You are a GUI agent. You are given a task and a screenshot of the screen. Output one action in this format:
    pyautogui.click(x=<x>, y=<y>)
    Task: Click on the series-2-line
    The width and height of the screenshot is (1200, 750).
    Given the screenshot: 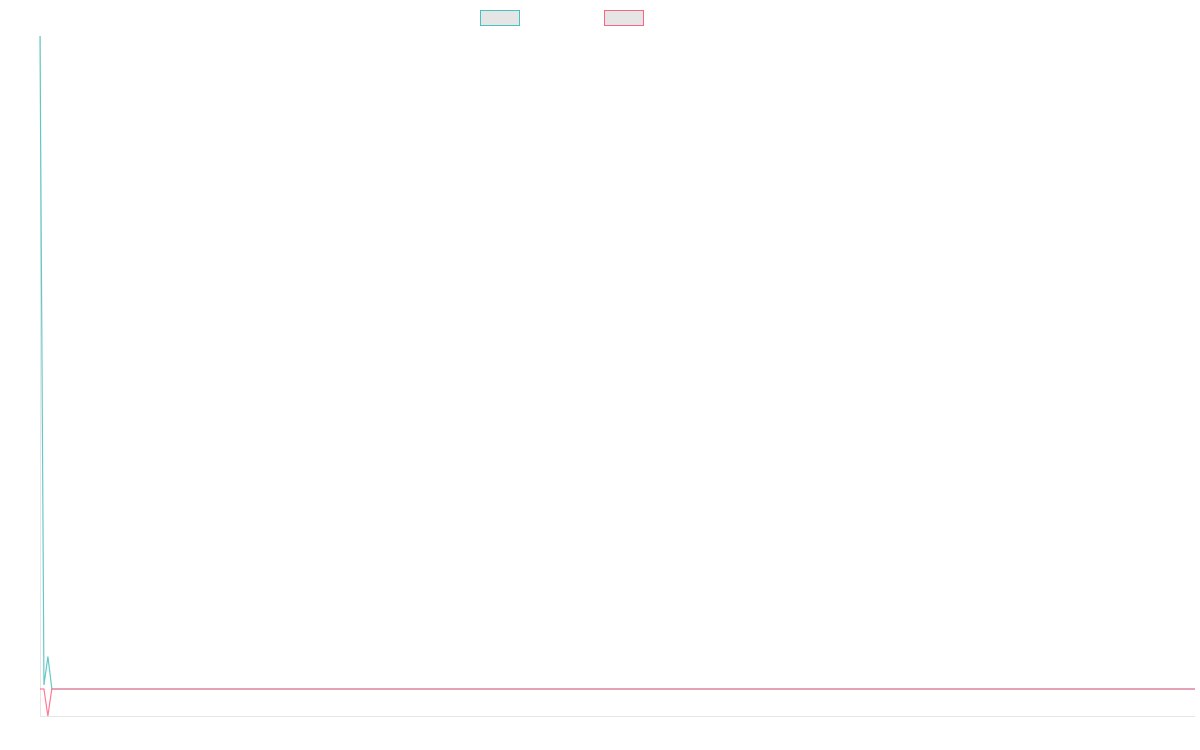 What is the action you would take?
    pyautogui.click(x=617, y=702)
    